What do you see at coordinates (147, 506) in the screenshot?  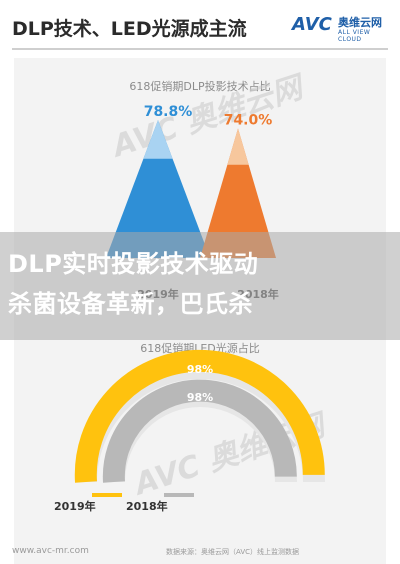 I see `gauge-legend-label-2: 2018年` at bounding box center [147, 506].